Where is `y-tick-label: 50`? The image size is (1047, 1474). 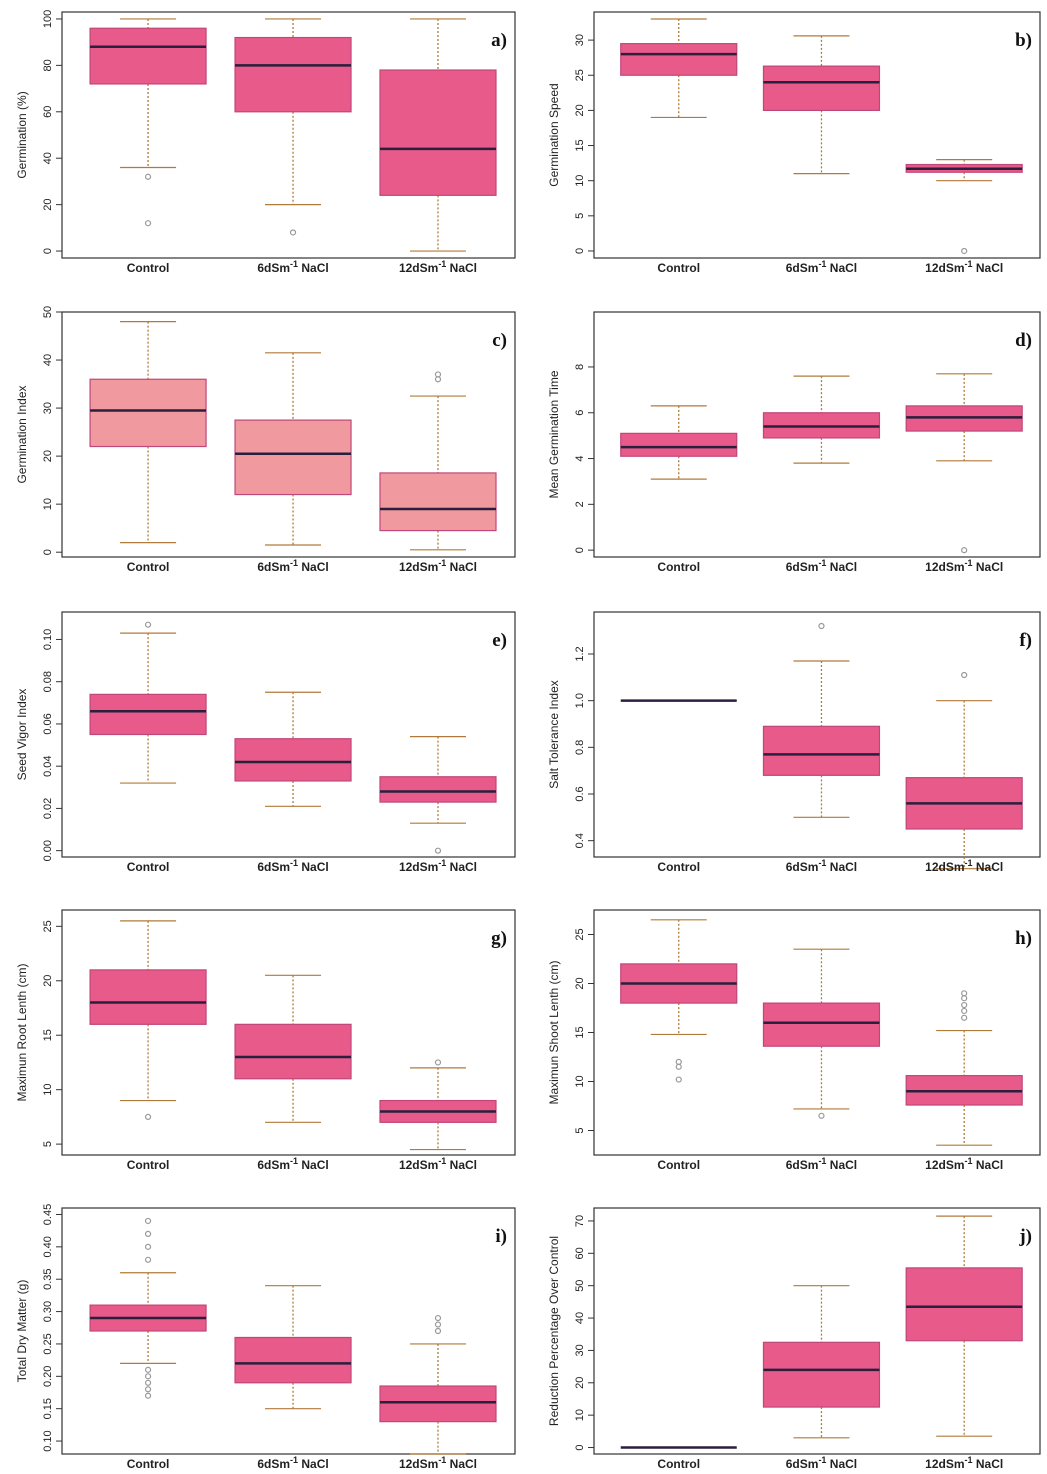
y-tick-label: 50 is located at coordinates (48, 312).